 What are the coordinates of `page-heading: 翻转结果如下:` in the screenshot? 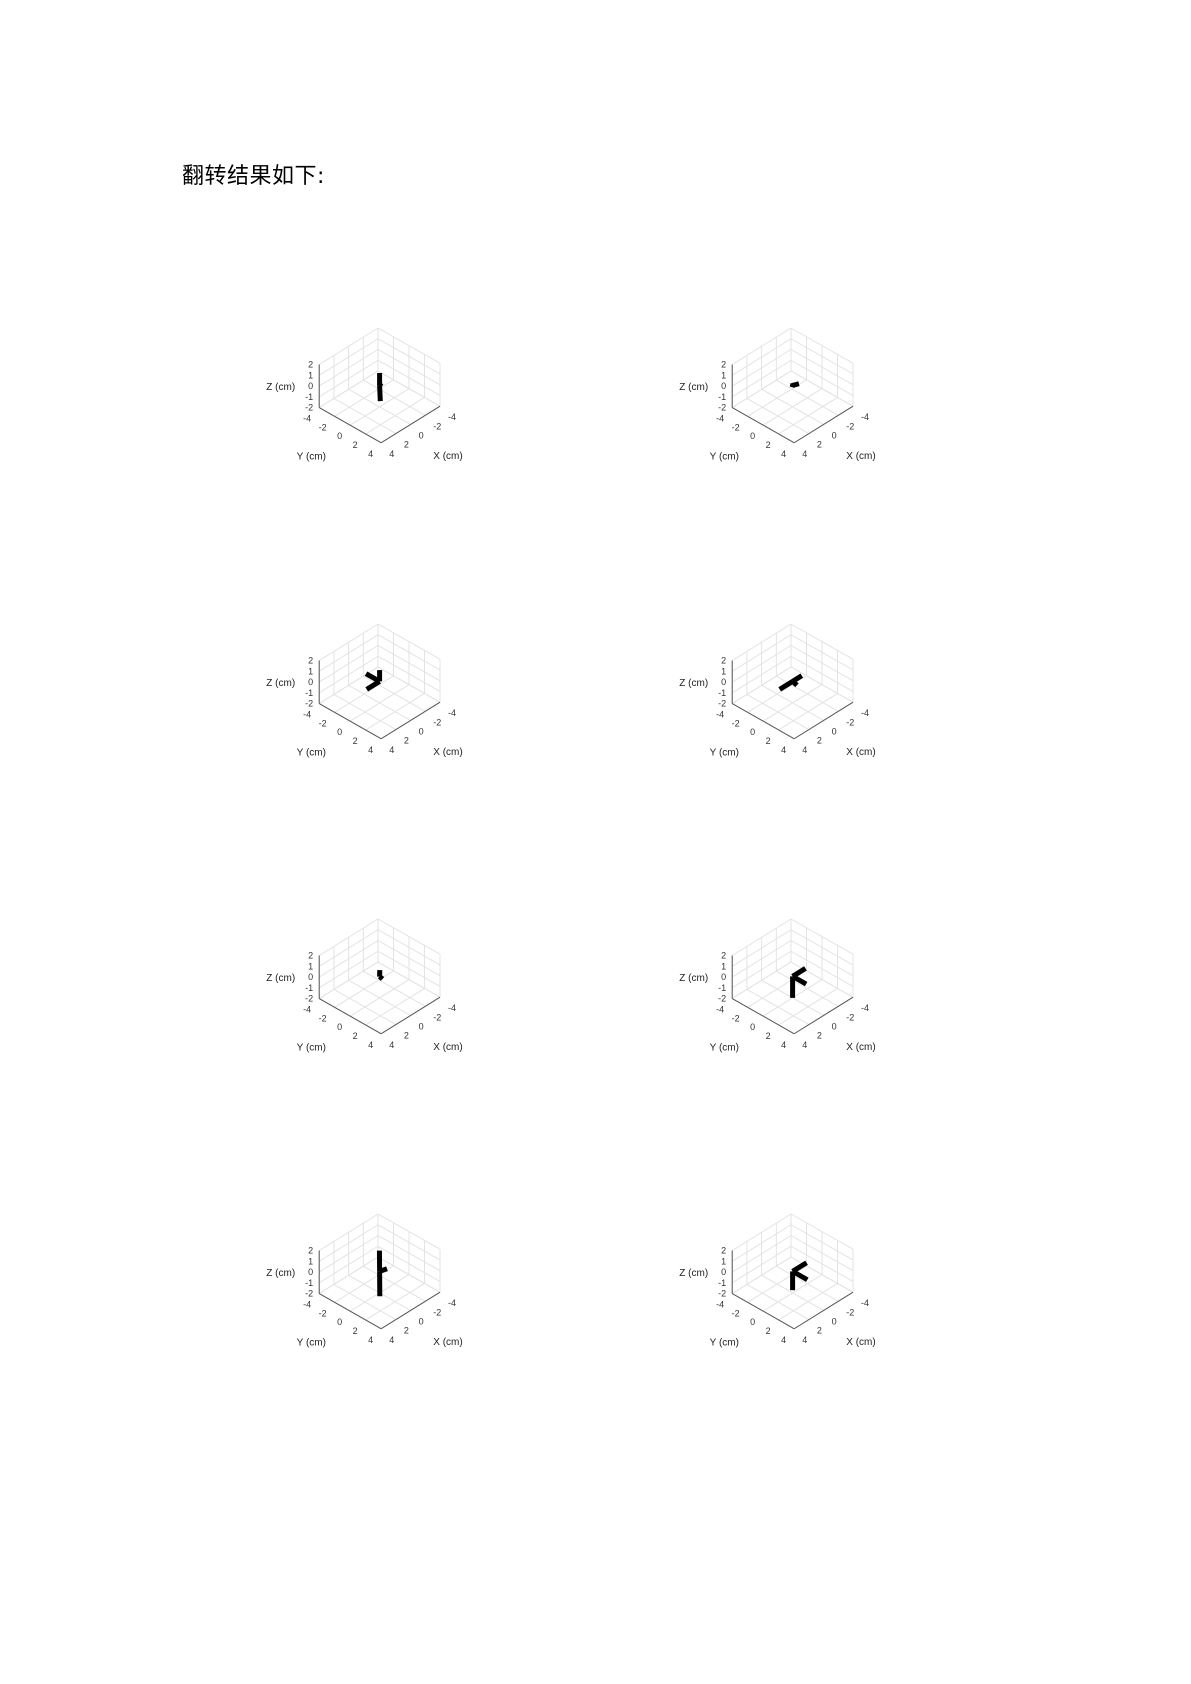 It's located at (253, 176).